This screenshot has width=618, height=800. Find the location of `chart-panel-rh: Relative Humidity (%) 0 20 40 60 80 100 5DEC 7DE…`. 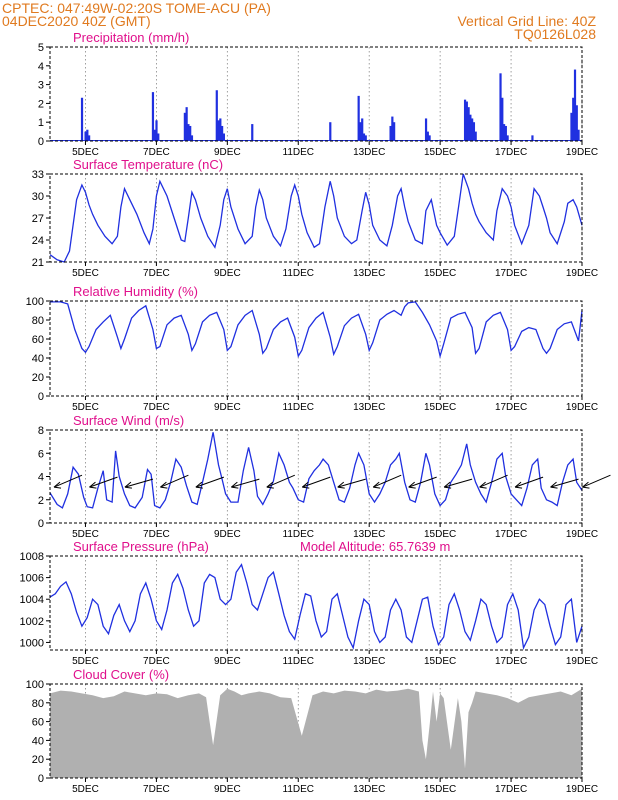

chart-panel-rh: Relative Humidity (%) 0 20 40 60 80 100 5DEC 7DE… is located at coordinates (312, 348).